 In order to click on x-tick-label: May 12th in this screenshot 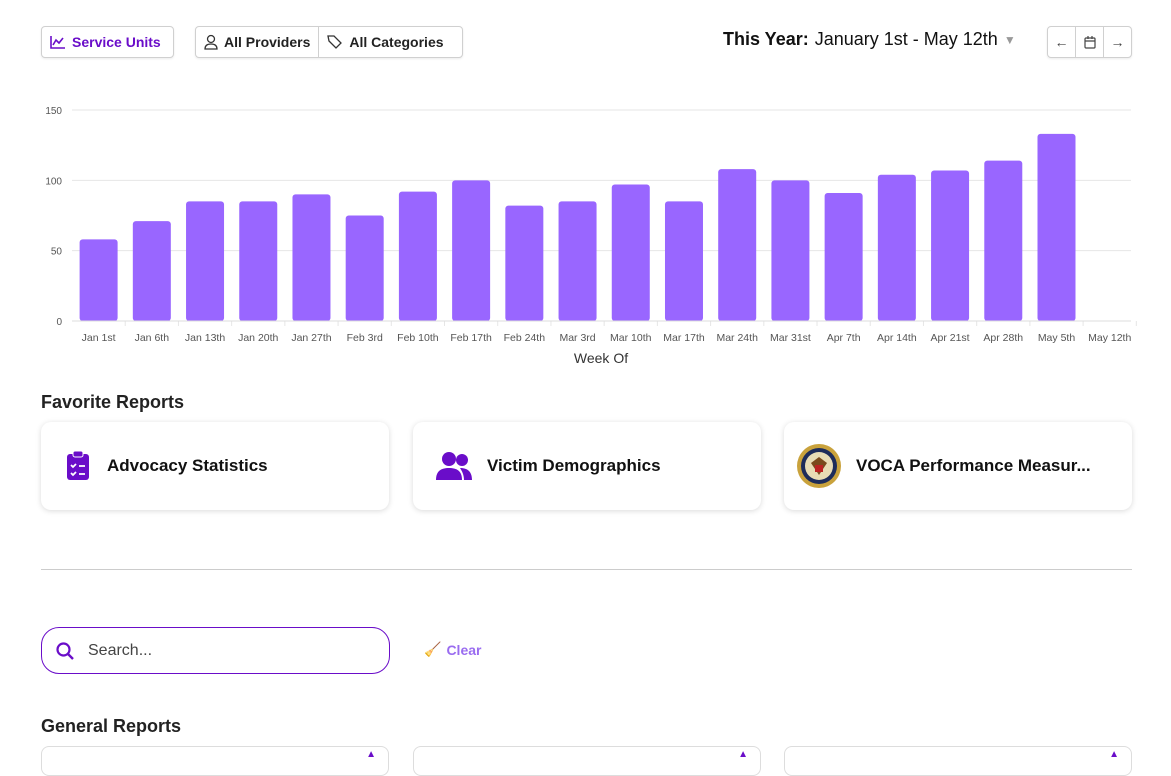, I will do `click(1109, 338)`.